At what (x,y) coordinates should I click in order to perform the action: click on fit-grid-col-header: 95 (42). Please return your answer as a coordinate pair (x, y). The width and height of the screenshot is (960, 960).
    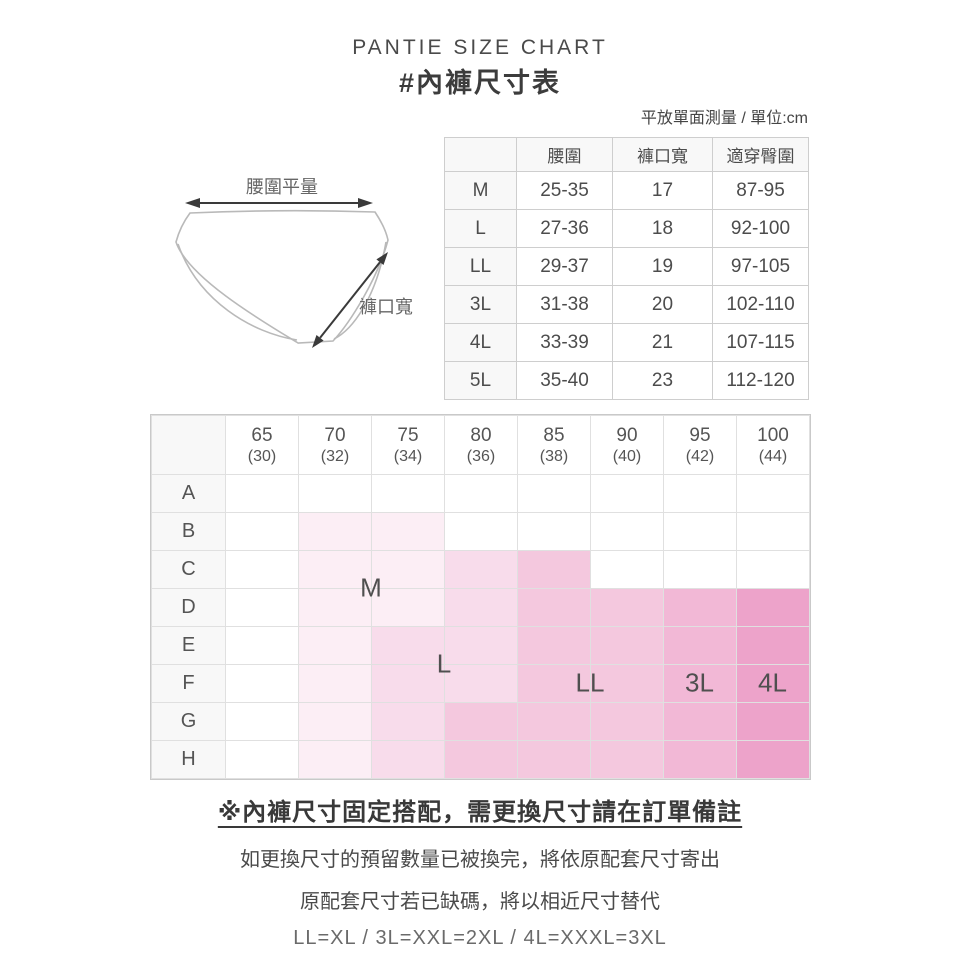
    Looking at the image, I should click on (700, 445).